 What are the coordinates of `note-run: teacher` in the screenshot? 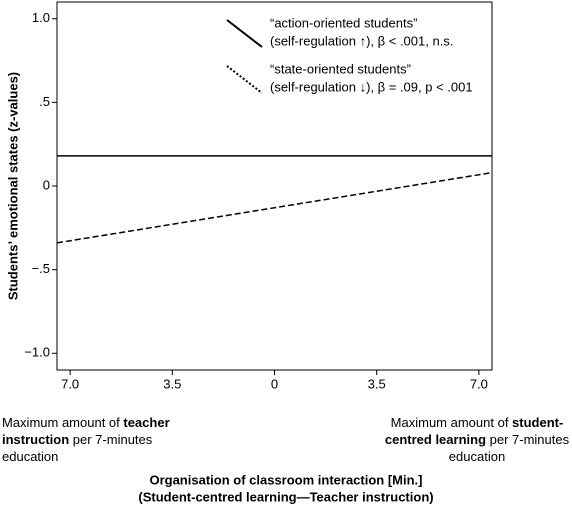 It's located at (146, 422).